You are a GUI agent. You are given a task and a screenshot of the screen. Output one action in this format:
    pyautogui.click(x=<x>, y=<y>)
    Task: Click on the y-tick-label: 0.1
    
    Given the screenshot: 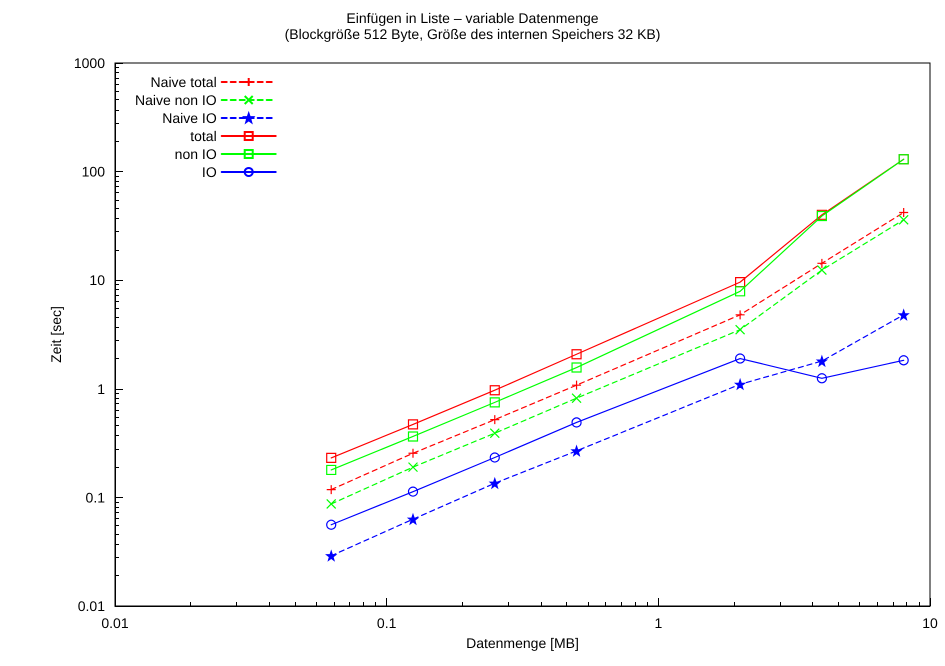 What is the action you would take?
    pyautogui.click(x=96, y=497)
    